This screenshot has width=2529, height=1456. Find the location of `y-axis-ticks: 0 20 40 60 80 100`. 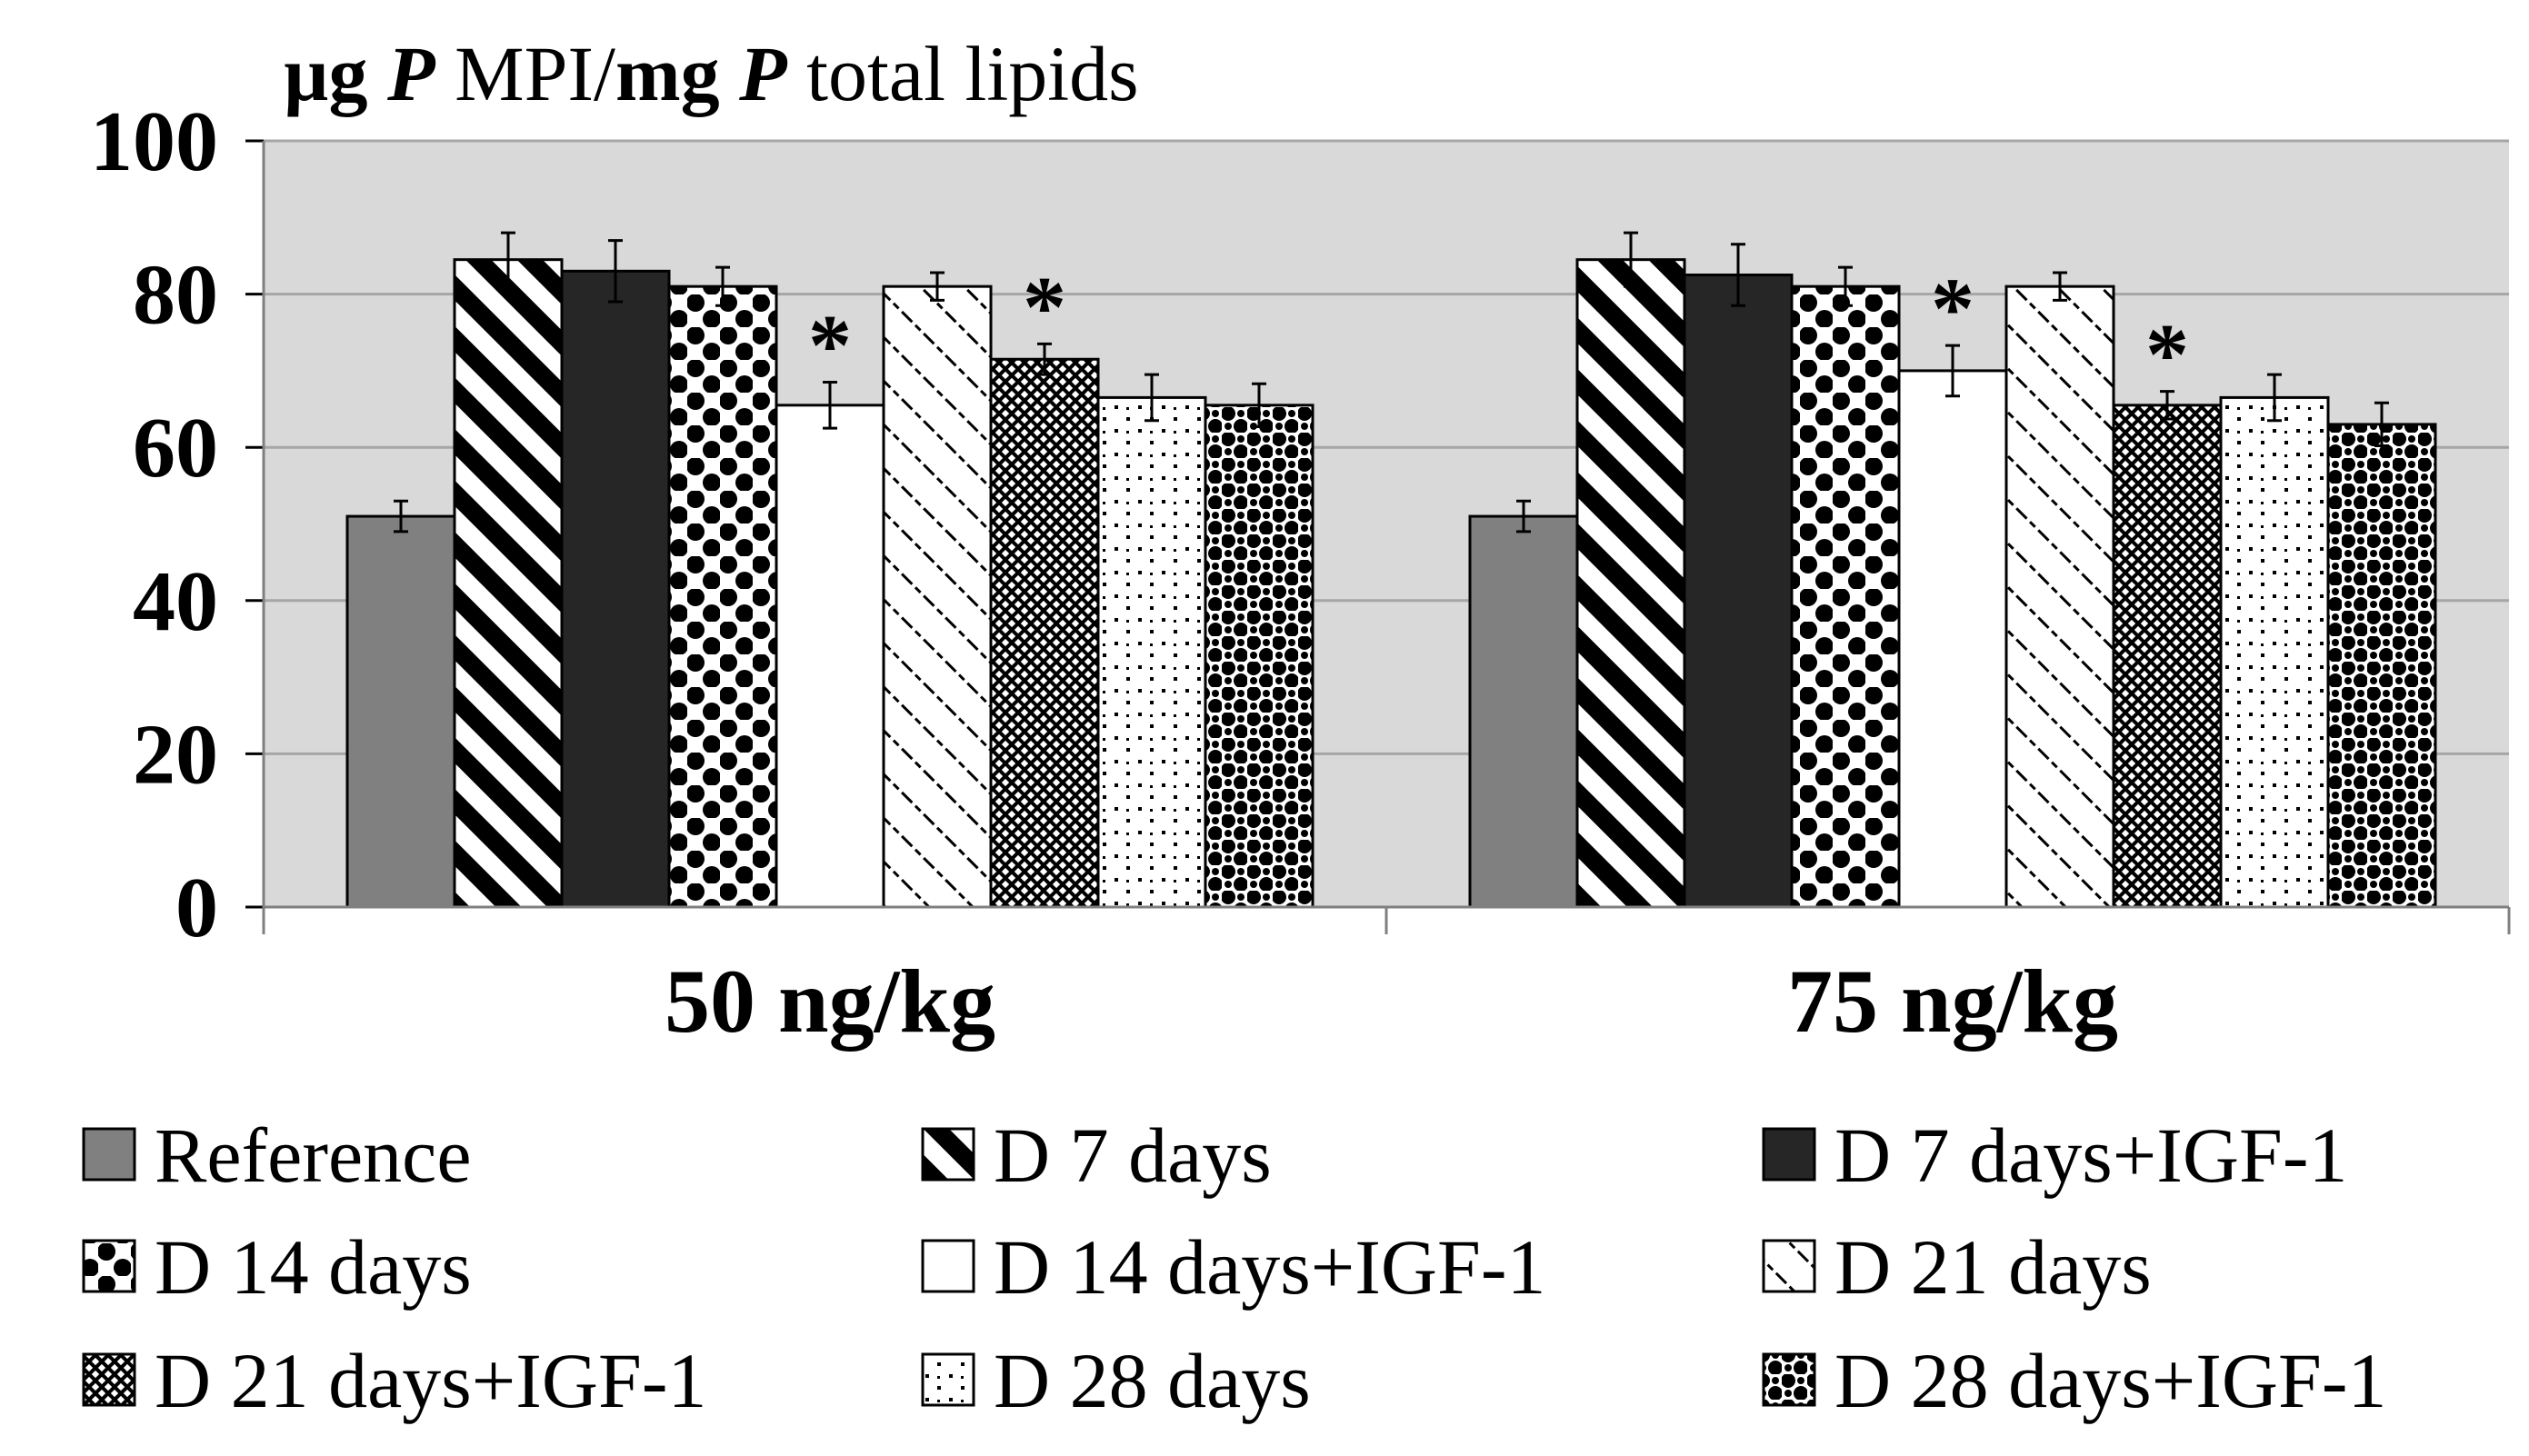

y-axis-ticks: 0 20 40 60 80 100 is located at coordinates (177, 525).